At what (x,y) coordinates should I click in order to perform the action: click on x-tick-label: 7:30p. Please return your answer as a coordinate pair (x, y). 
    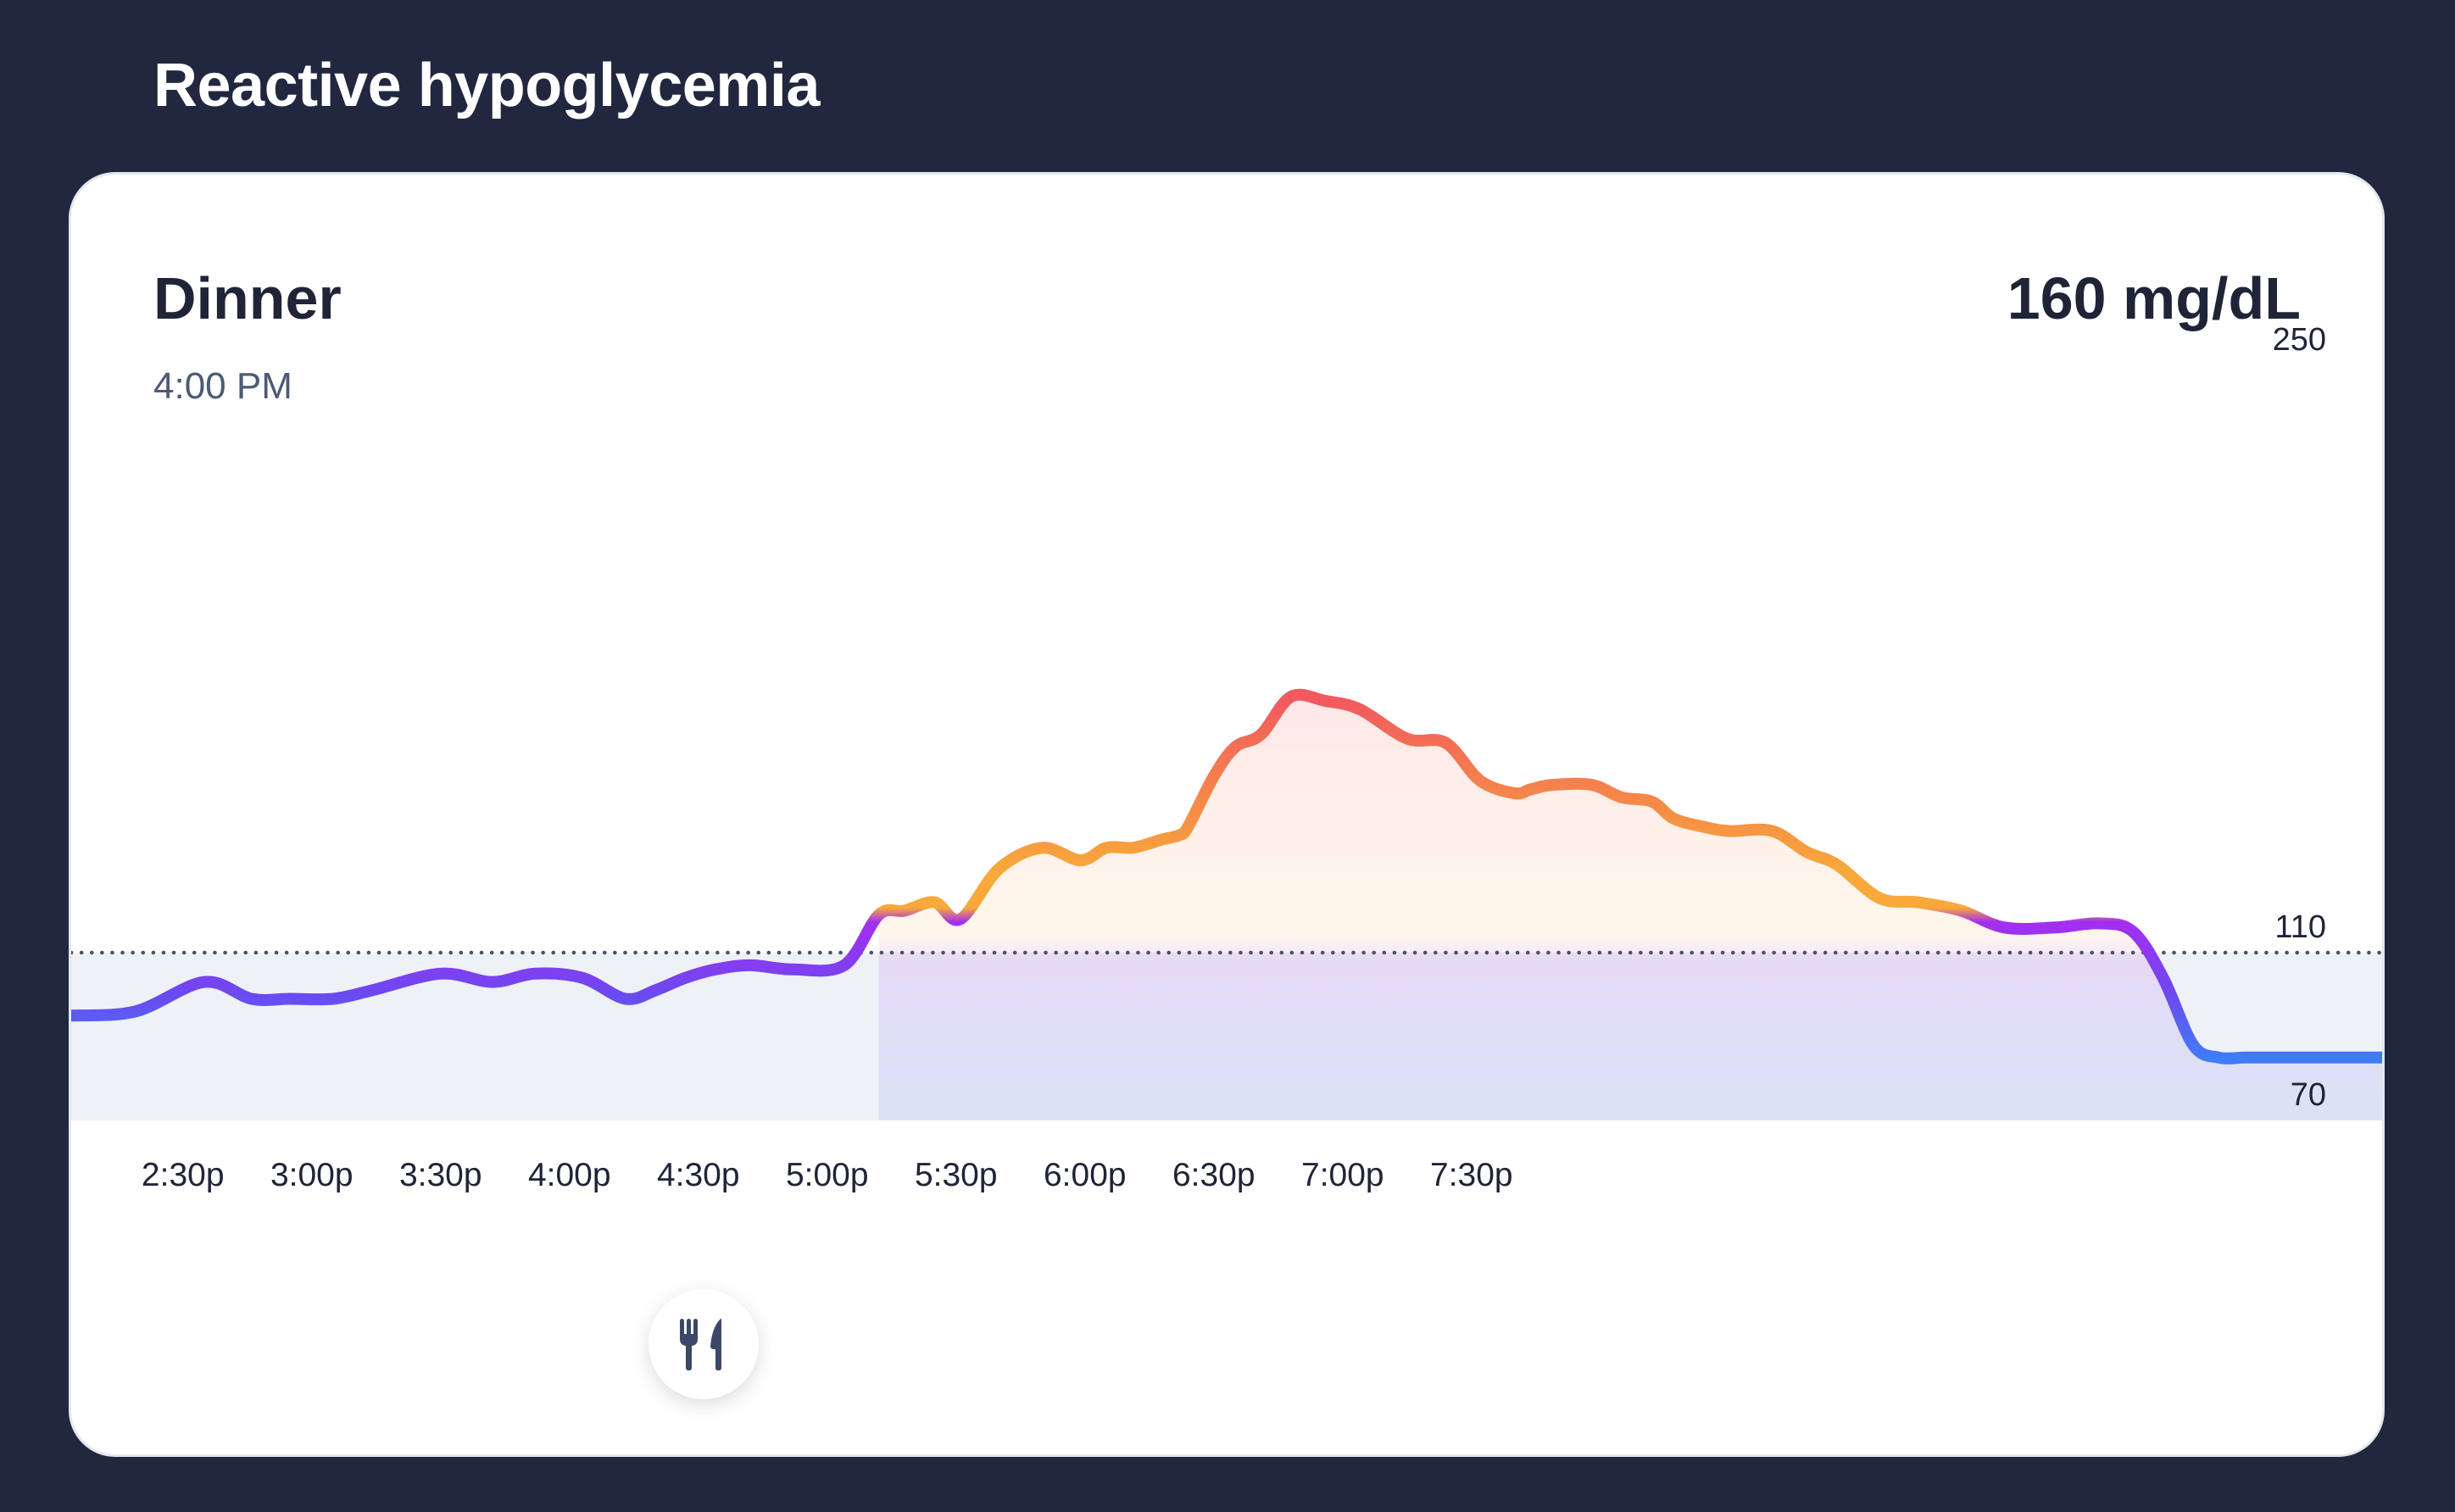
    Looking at the image, I should click on (1472, 1175).